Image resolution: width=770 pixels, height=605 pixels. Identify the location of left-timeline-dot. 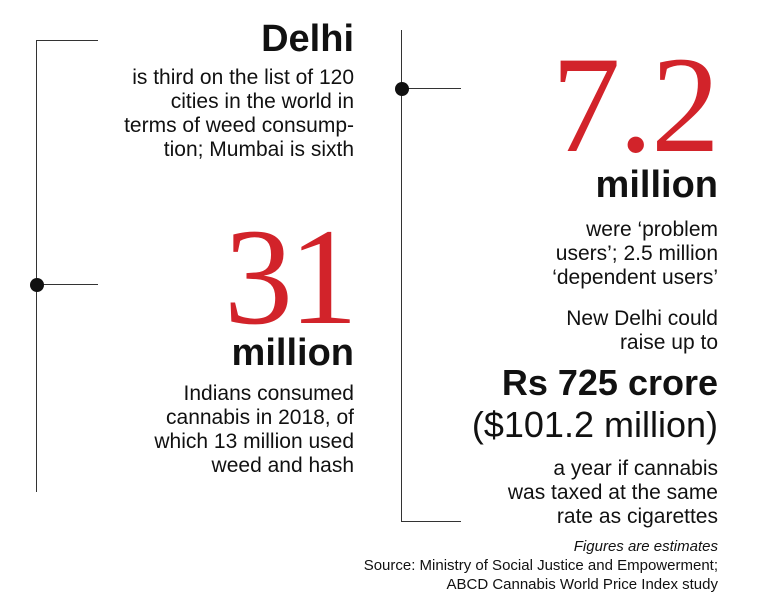
(37, 285).